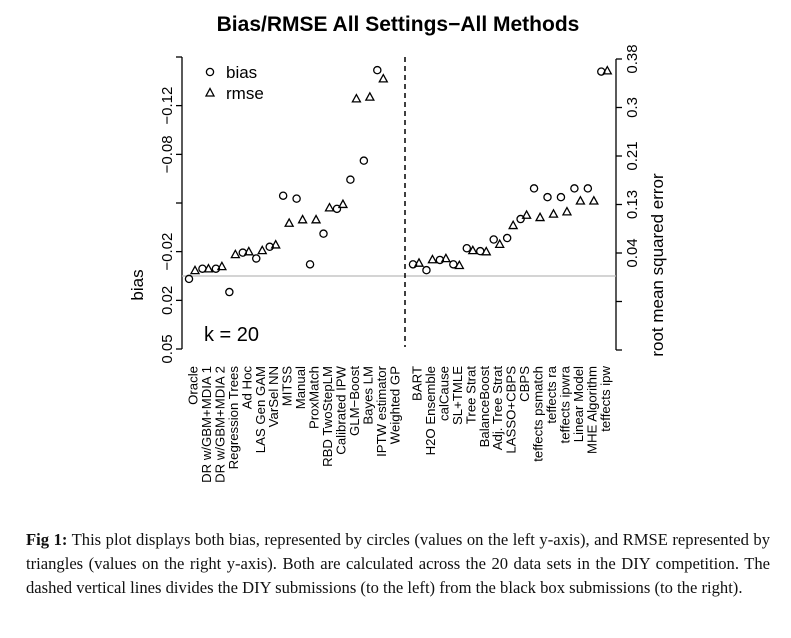  What do you see at coordinates (245, 93) in the screenshot?
I see `legend-label-rmse: rmse` at bounding box center [245, 93].